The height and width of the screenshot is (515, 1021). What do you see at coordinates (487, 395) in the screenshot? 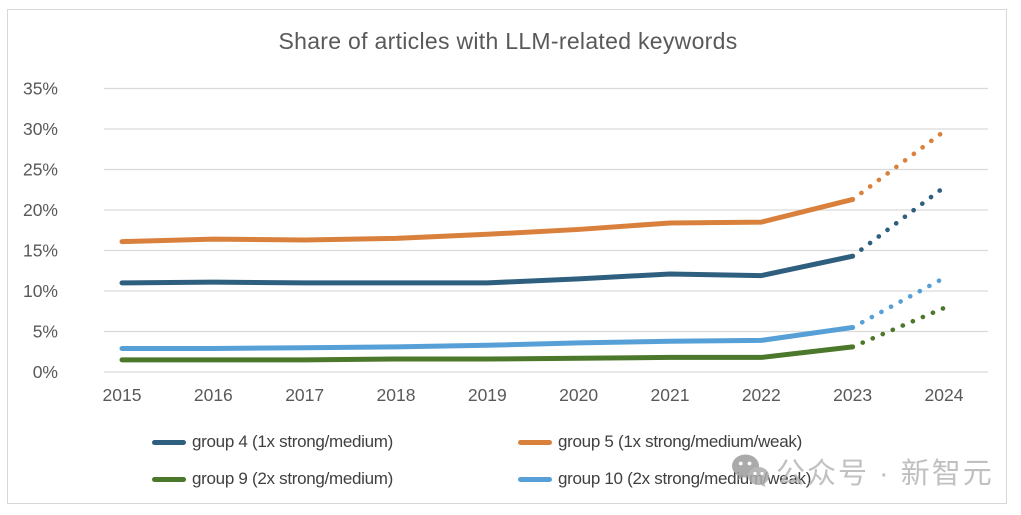
I see `x-tick-label: 2019` at bounding box center [487, 395].